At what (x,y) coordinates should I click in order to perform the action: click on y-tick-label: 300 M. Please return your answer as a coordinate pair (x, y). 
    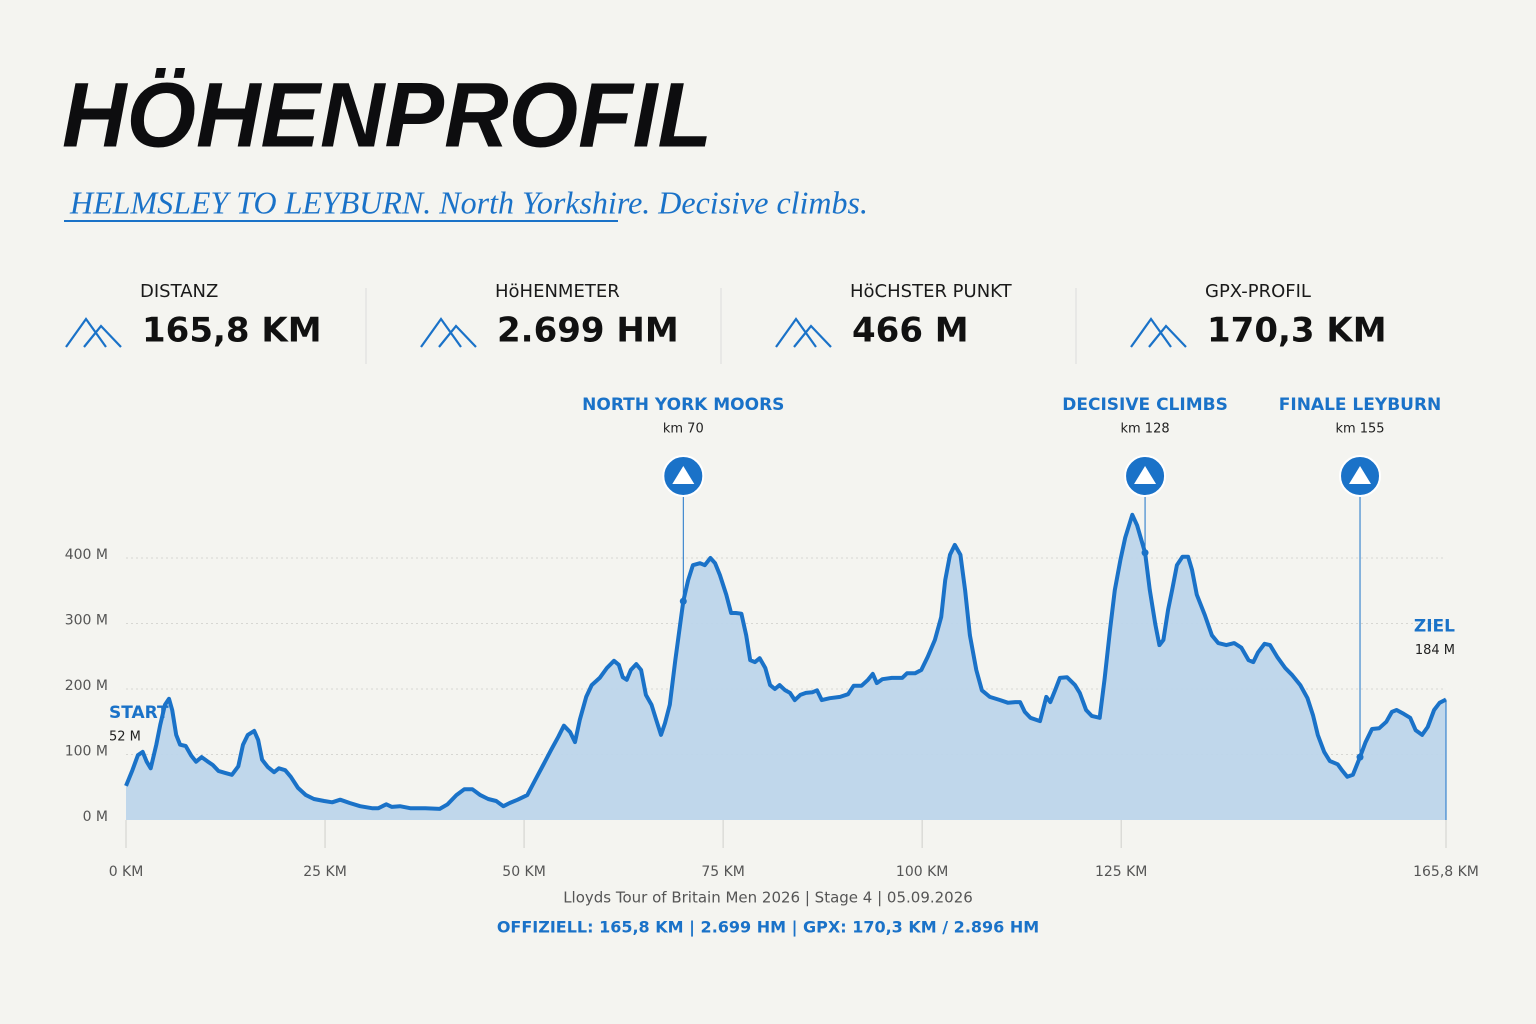
    Looking at the image, I should click on (86, 621).